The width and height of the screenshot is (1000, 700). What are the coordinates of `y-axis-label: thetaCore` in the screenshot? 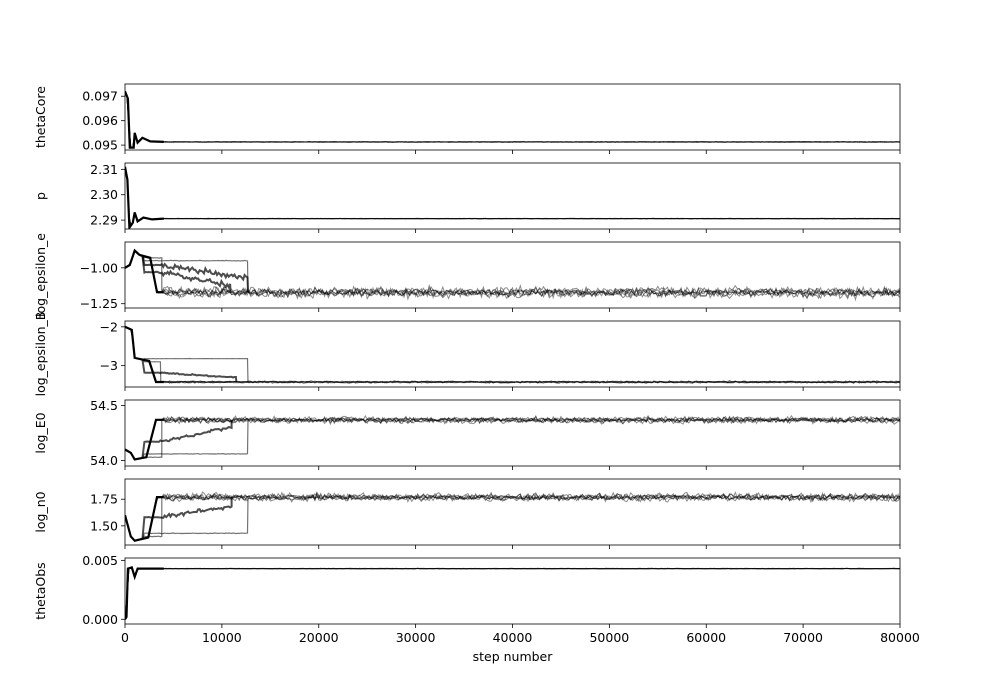 It's located at (40, 117).